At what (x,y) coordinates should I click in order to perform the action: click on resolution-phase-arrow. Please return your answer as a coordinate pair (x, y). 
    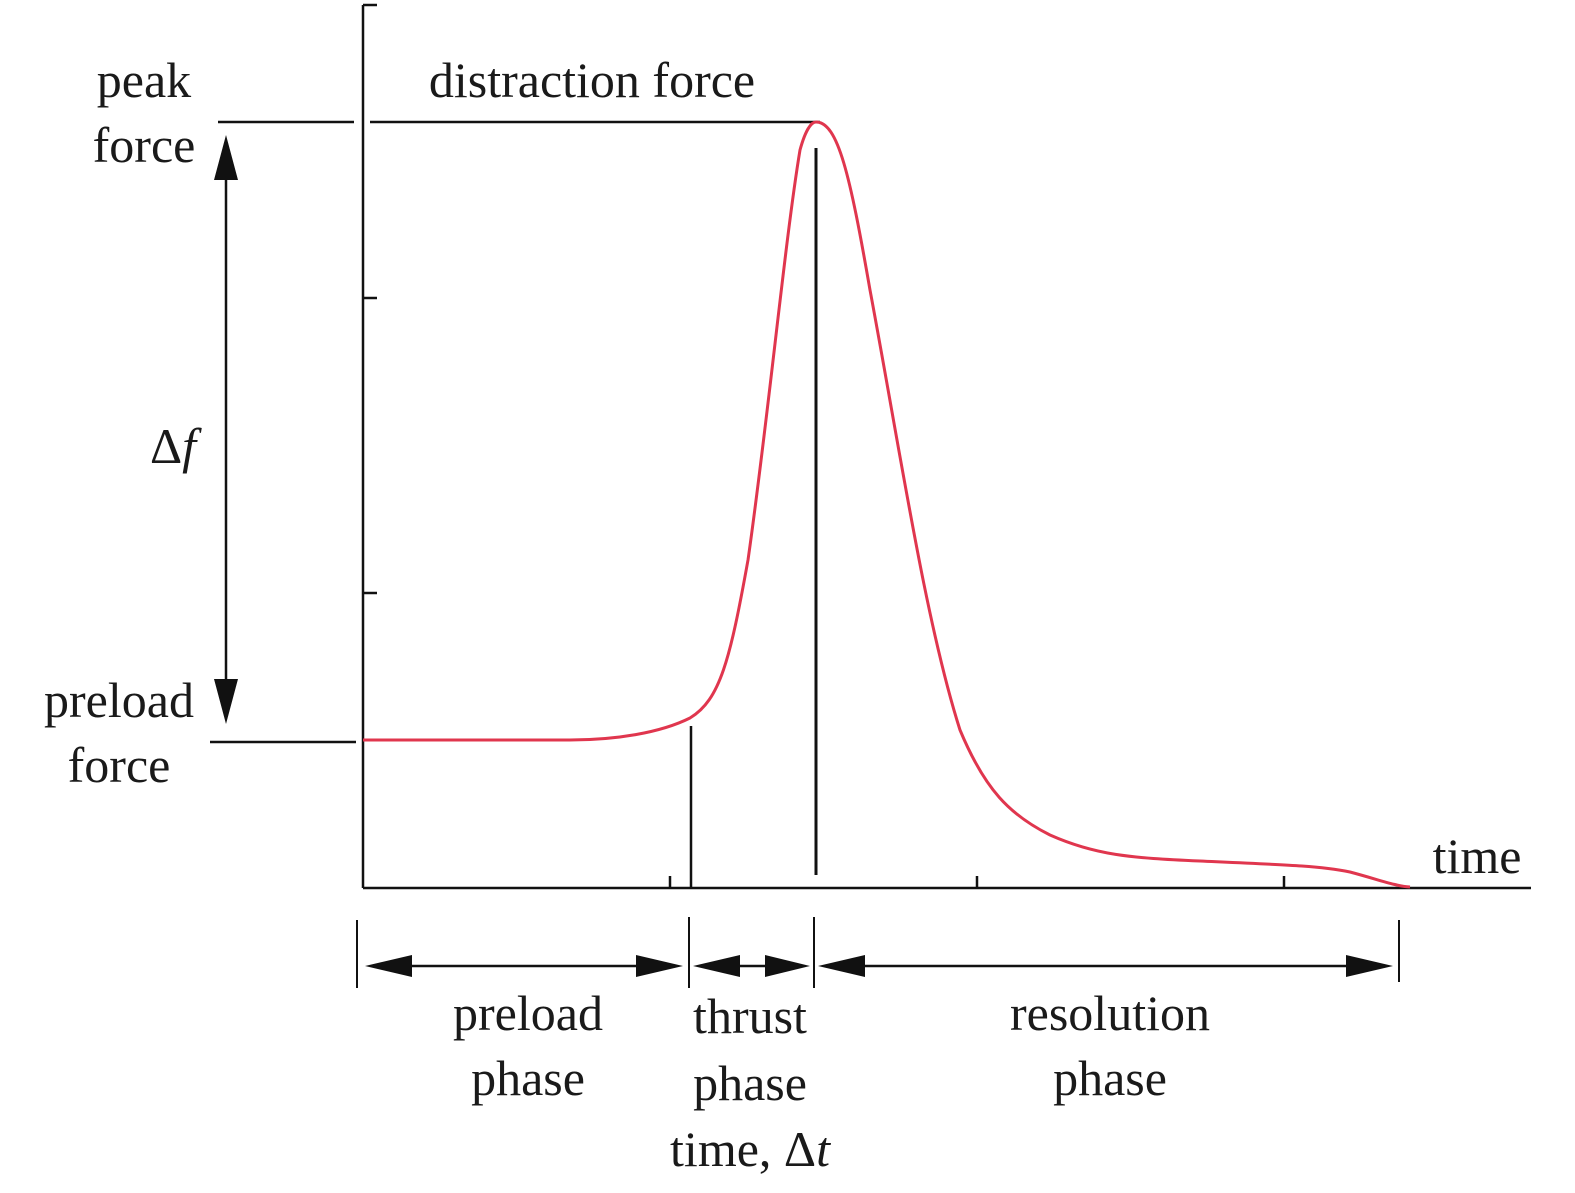
    Looking at the image, I should click on (1105, 966).